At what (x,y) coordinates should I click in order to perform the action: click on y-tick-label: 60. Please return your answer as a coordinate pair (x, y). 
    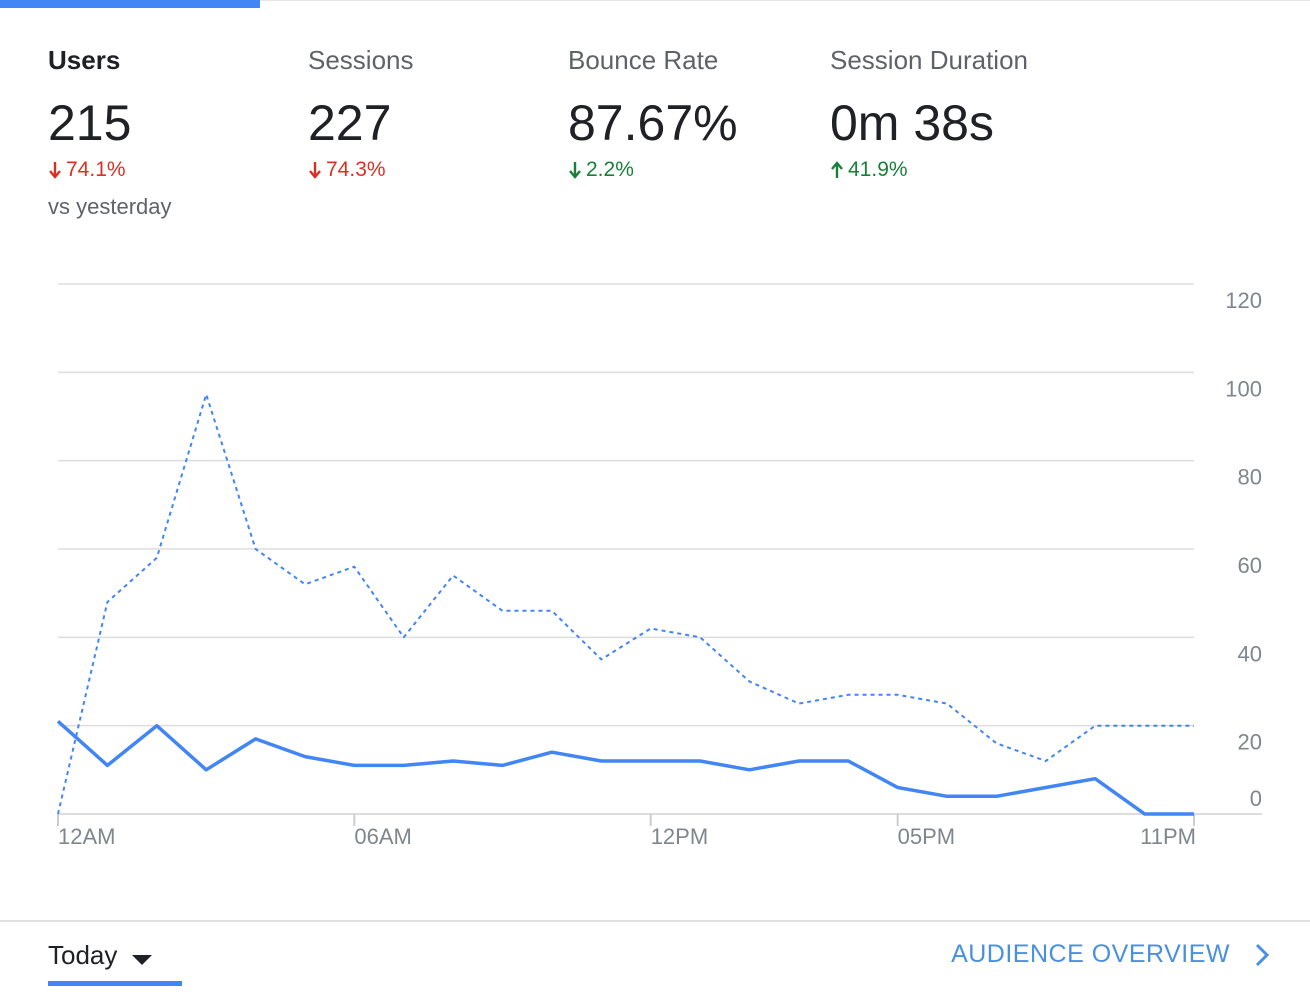
    Looking at the image, I should click on (1250, 565).